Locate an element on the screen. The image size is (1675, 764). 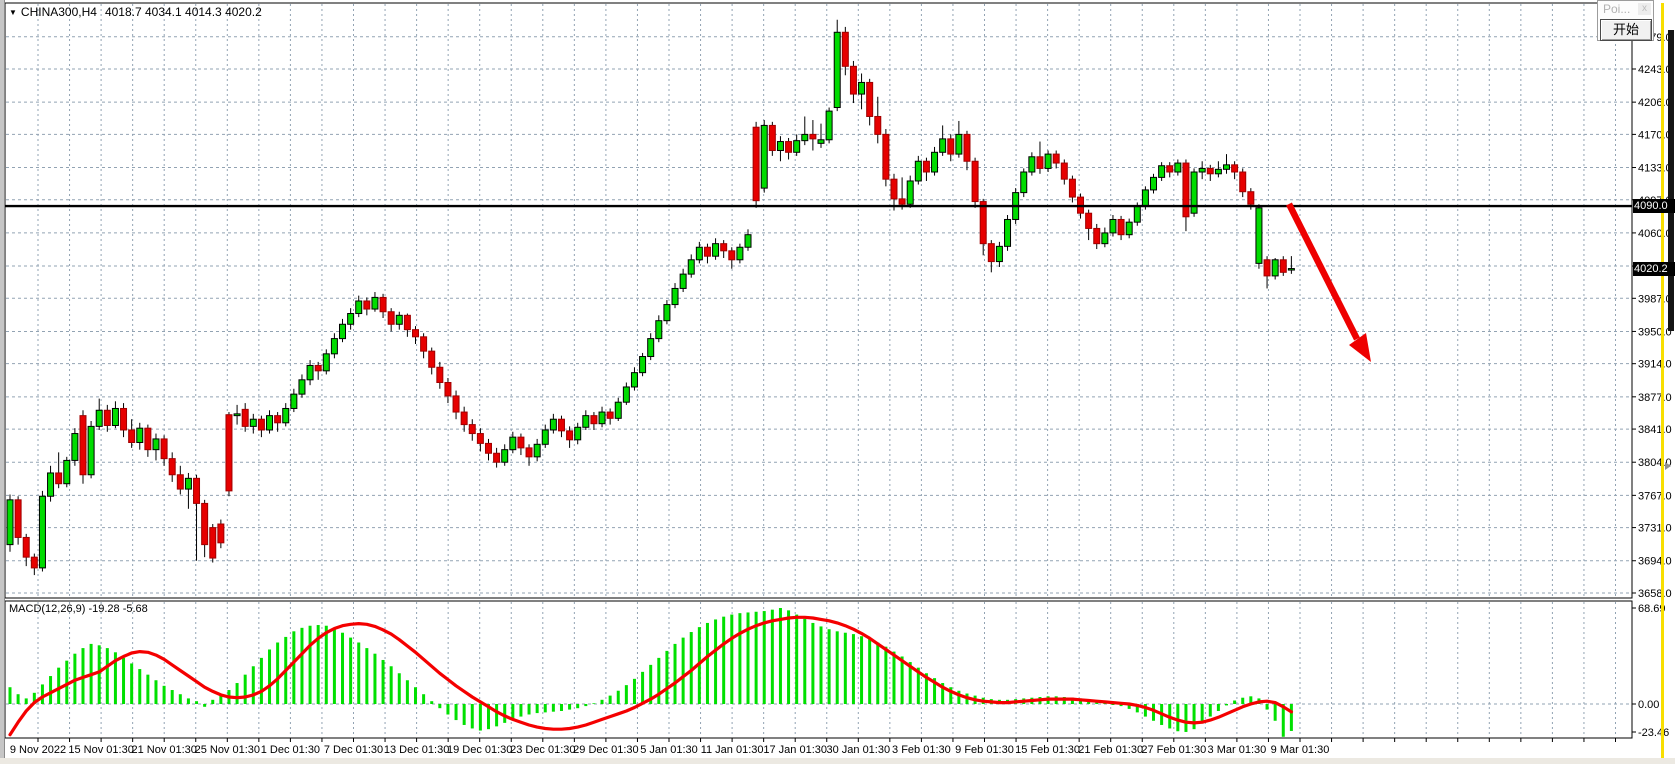
start-button: 开始 is located at coordinates (1626, 30).